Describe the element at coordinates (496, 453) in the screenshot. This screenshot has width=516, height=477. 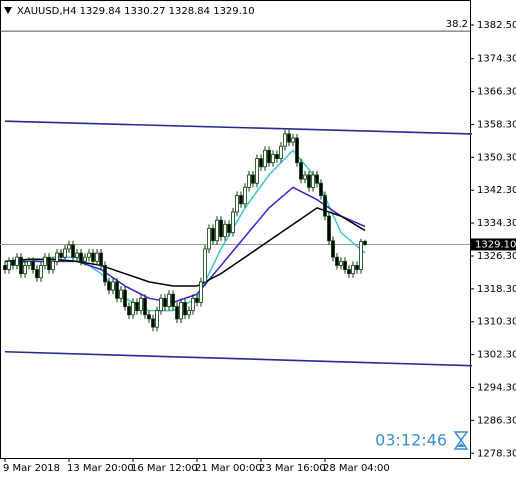
I see `y-tick-label: 1278.30` at that location.